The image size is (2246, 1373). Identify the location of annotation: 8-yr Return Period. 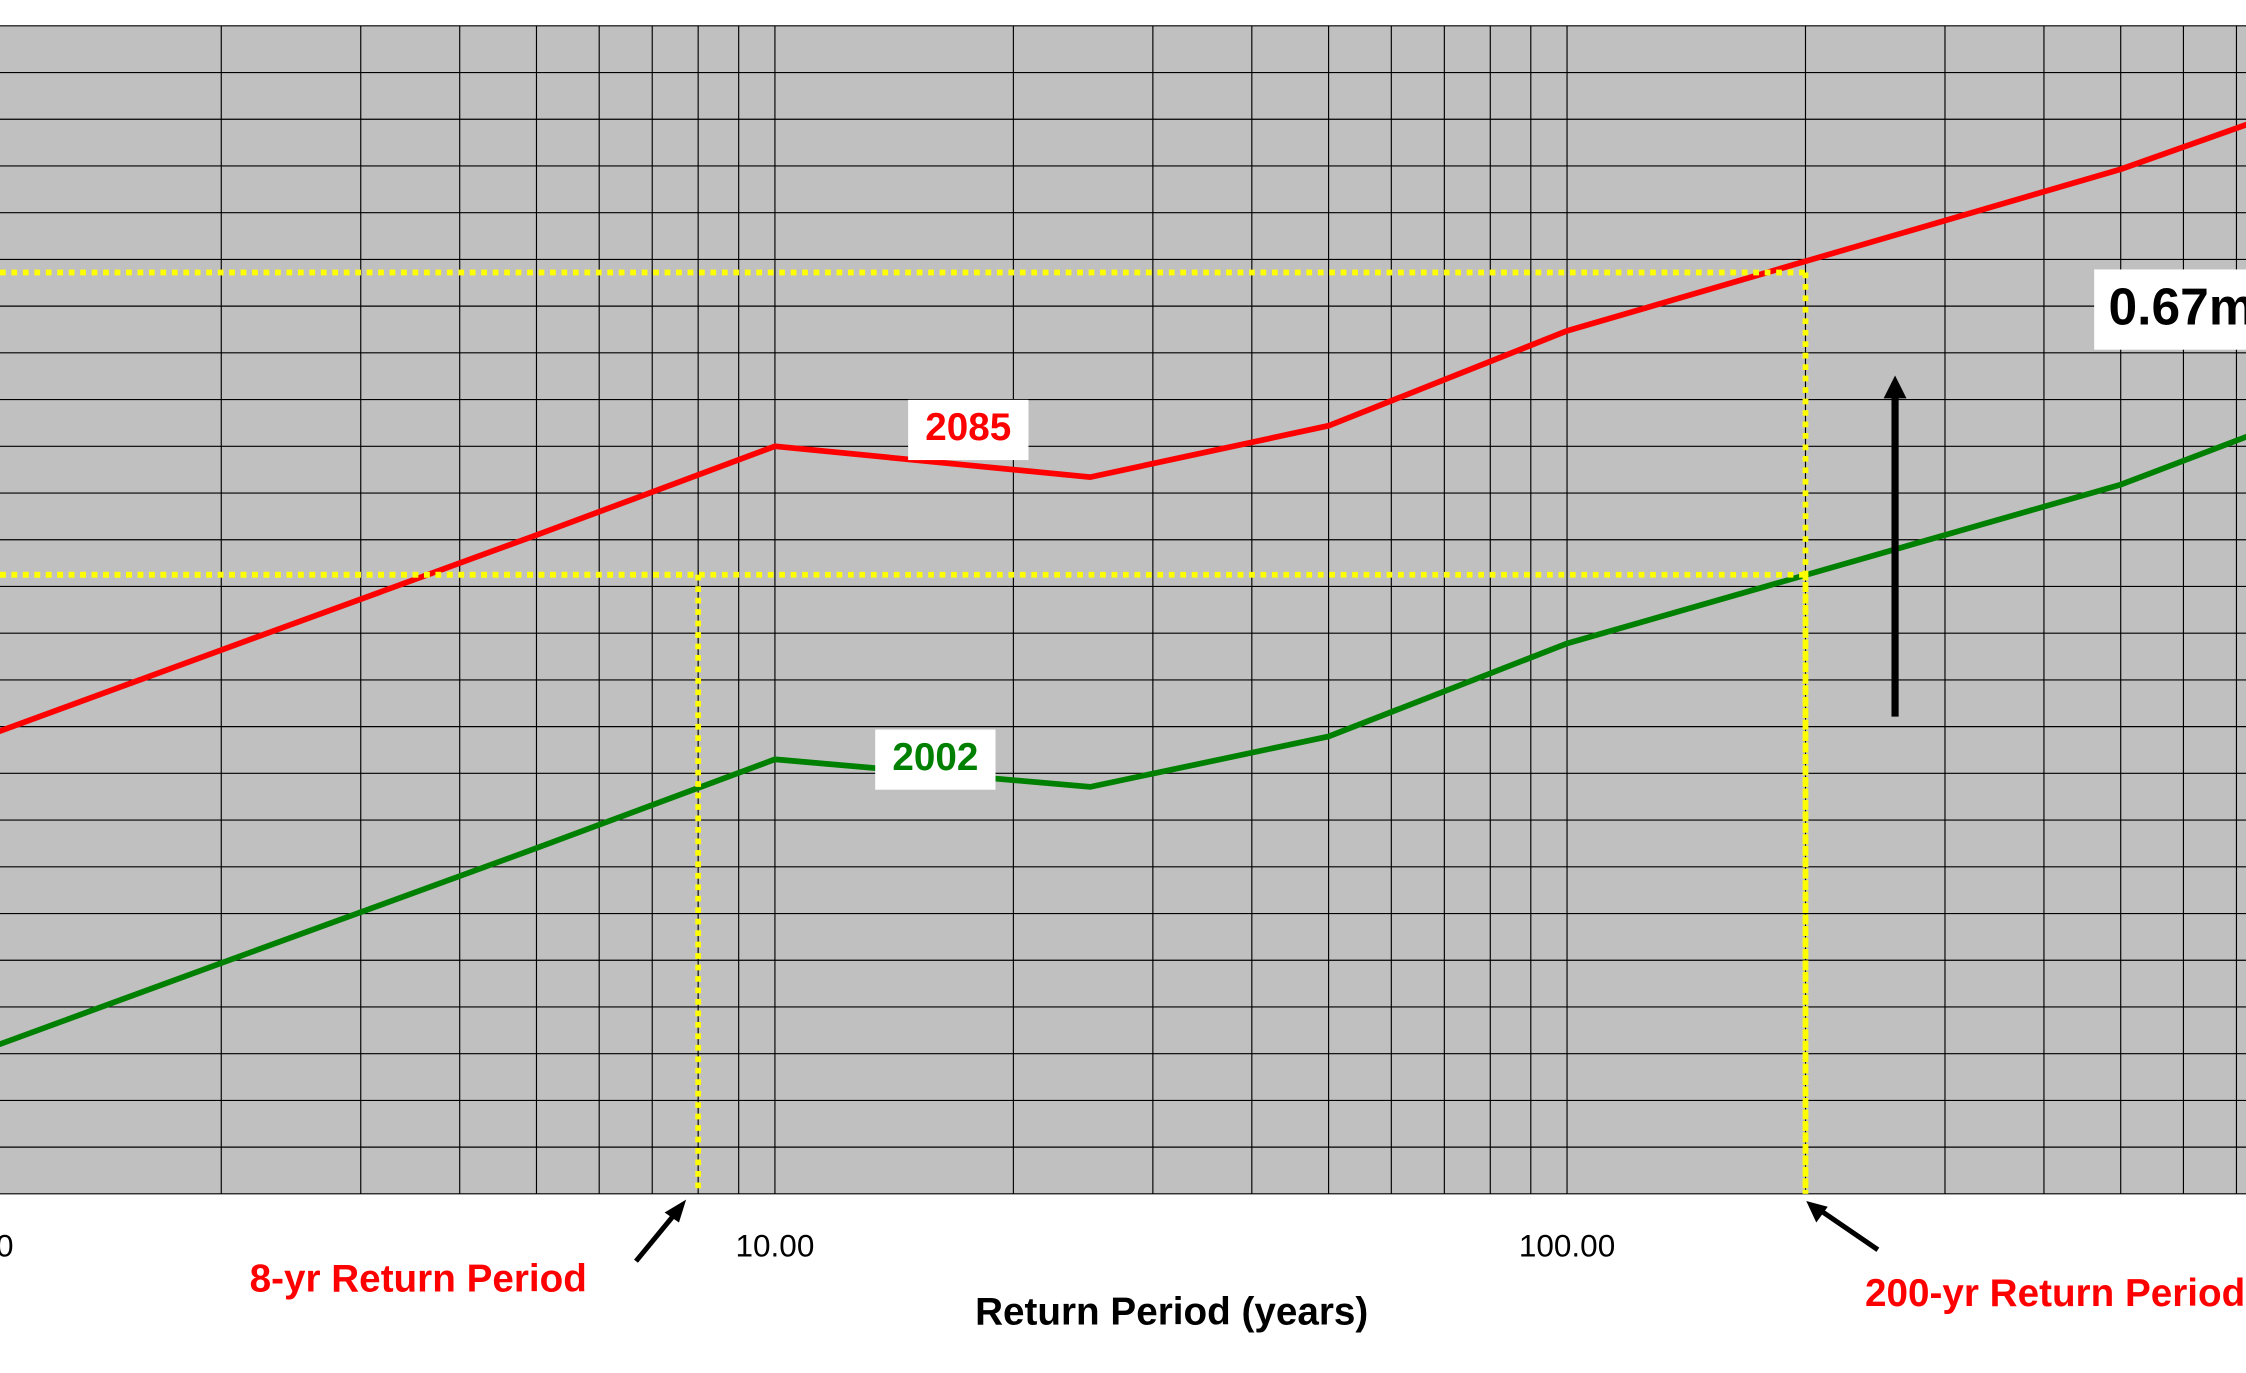
(418, 1278).